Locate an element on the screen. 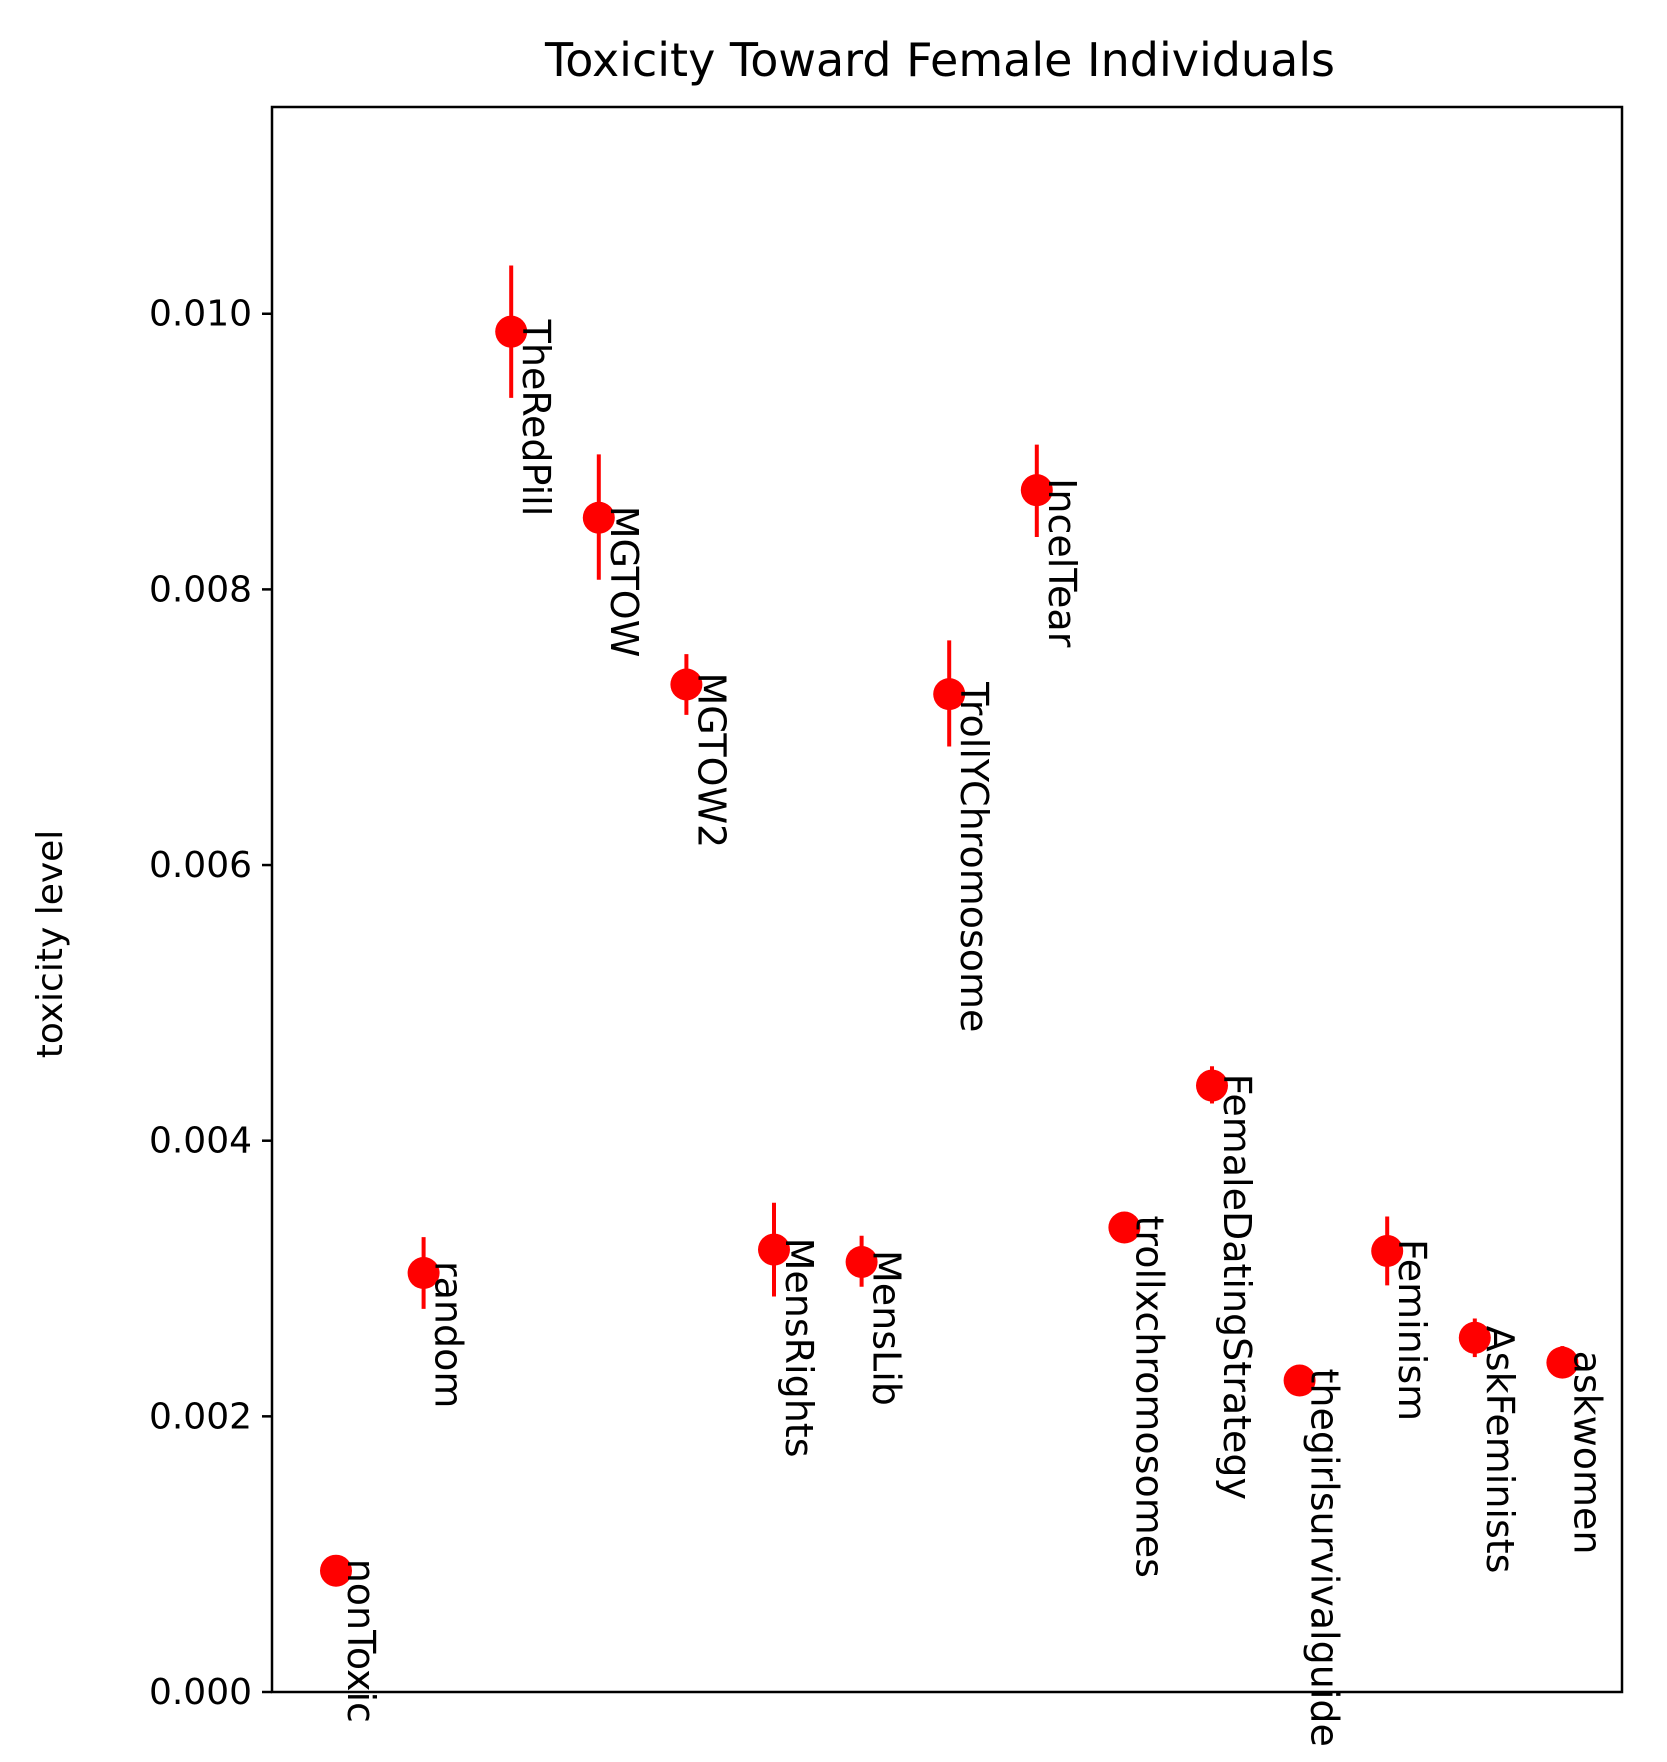  y-ticks: 0.000 0.002 0.004 0.006 0.008 0.010 is located at coordinates (210, 1003).